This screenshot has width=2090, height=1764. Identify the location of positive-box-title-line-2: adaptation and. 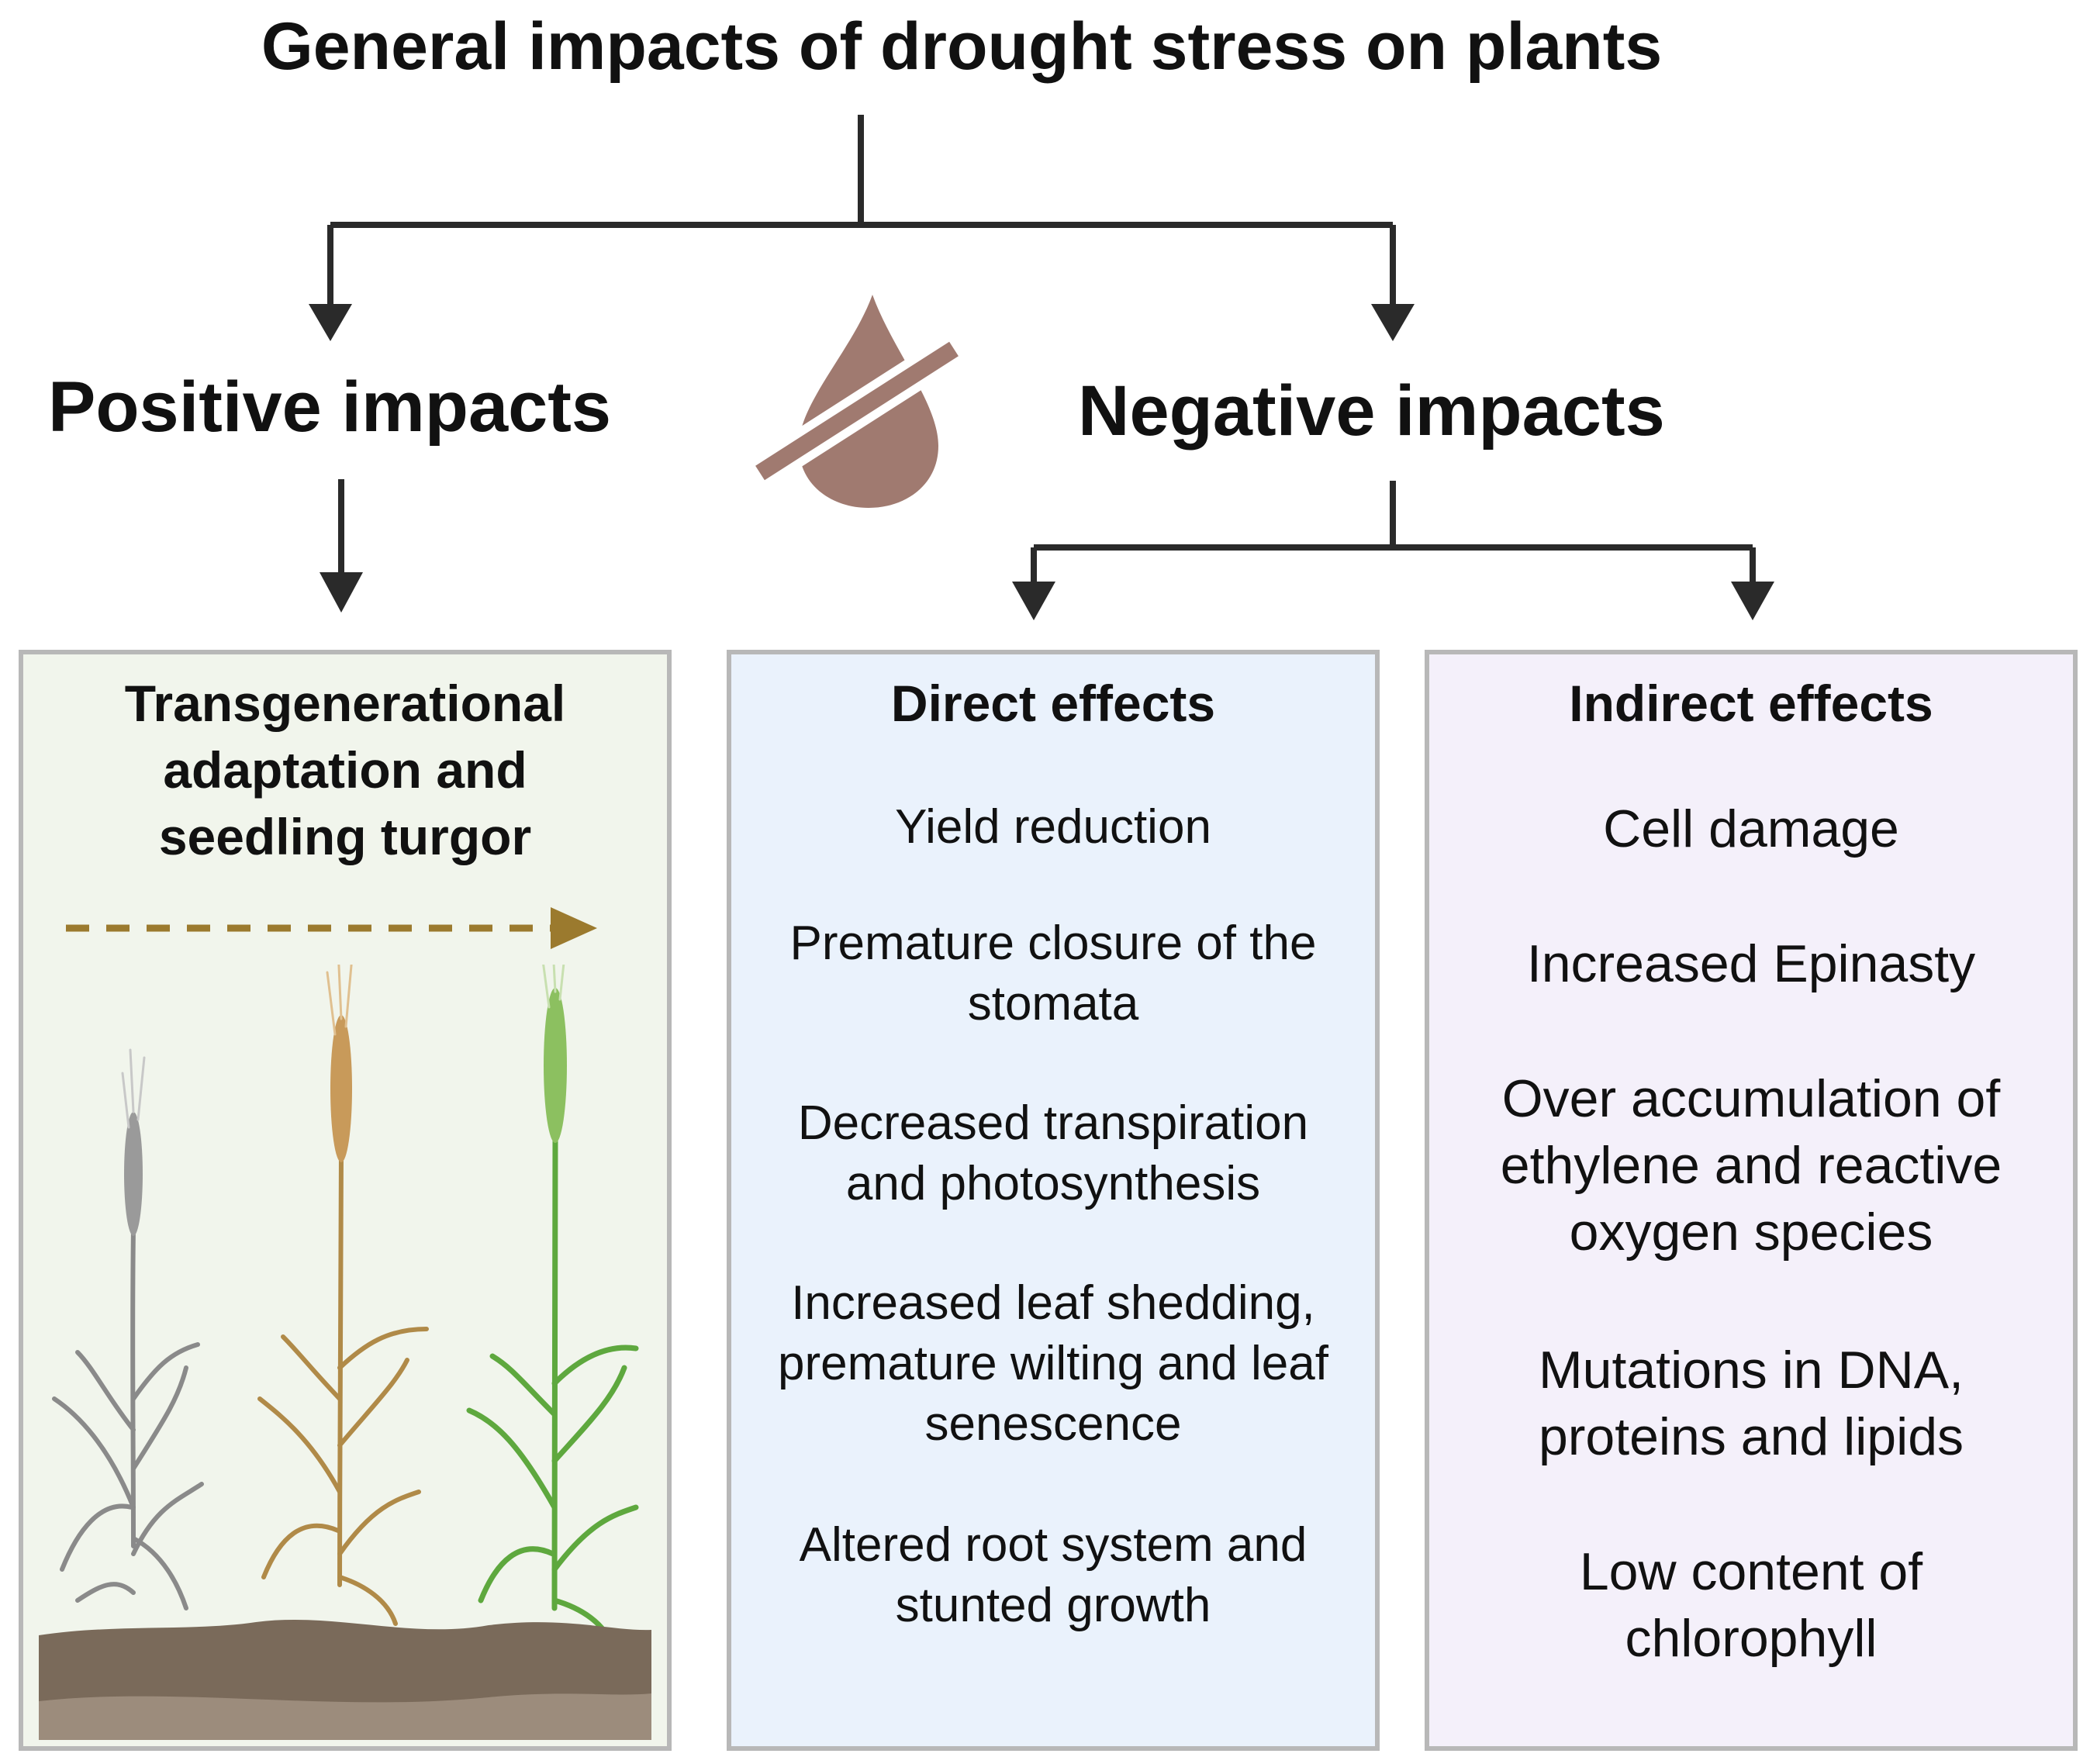
(345, 770).